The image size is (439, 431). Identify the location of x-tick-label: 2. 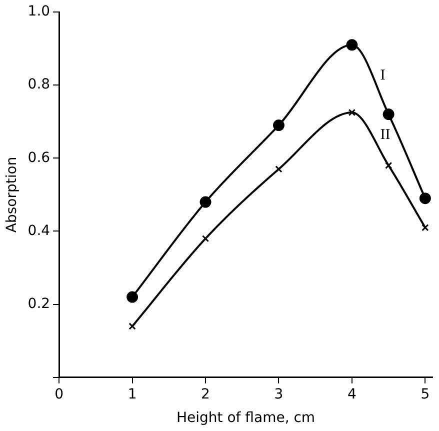
(205, 394).